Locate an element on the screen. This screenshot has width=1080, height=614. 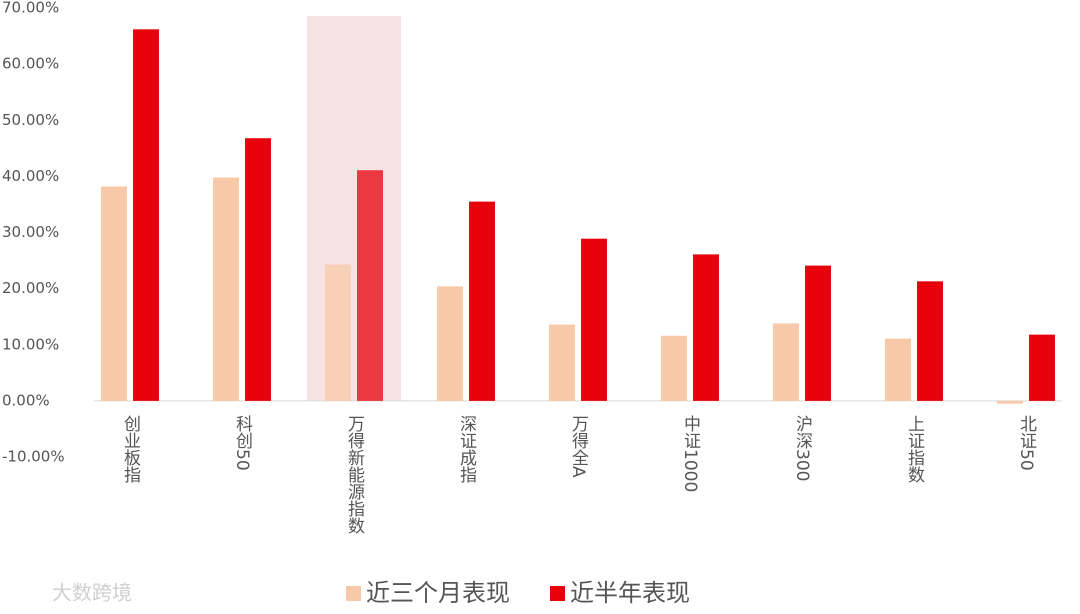
y-tick-label: 60.00% is located at coordinates (30, 64).